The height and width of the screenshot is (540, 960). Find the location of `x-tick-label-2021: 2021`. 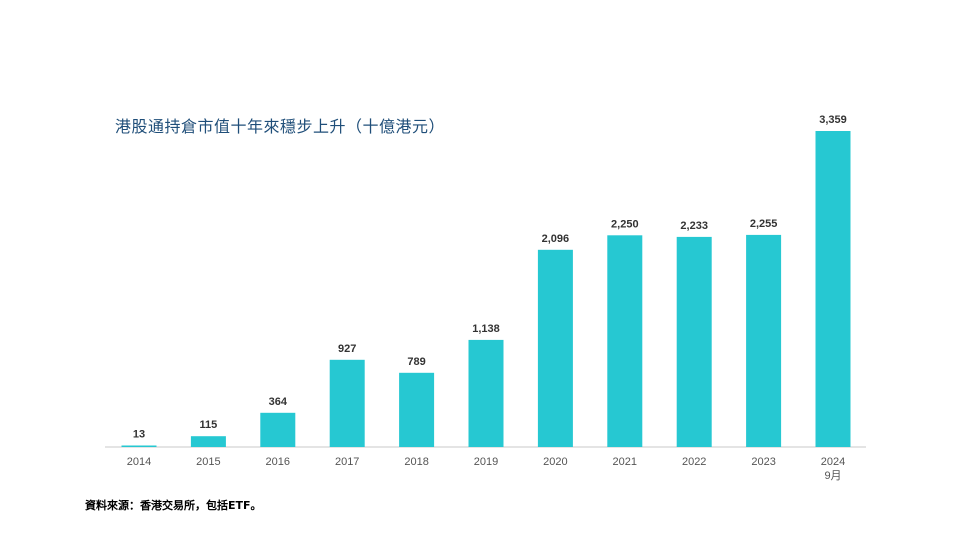

x-tick-label-2021: 2021 is located at coordinates (625, 462).